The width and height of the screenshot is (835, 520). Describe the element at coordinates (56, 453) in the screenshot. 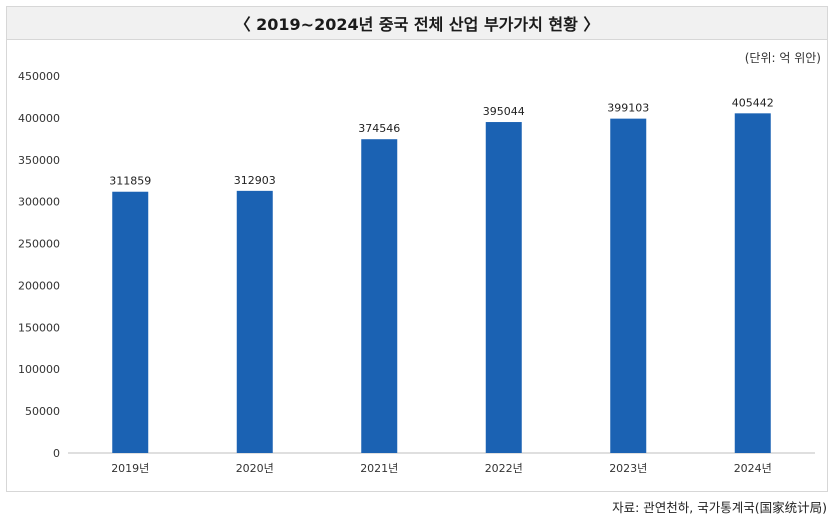

I see `y-tick-label: 0` at that location.